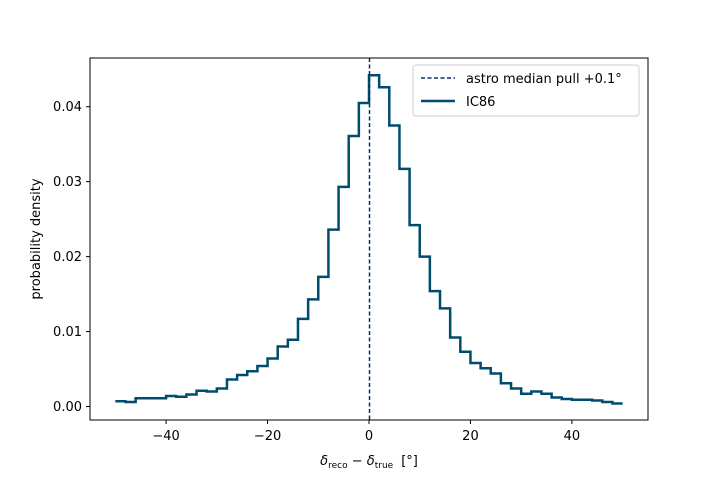  What do you see at coordinates (338, 466) in the screenshot?
I see `x-label-reco-subscript: reco` at bounding box center [338, 466].